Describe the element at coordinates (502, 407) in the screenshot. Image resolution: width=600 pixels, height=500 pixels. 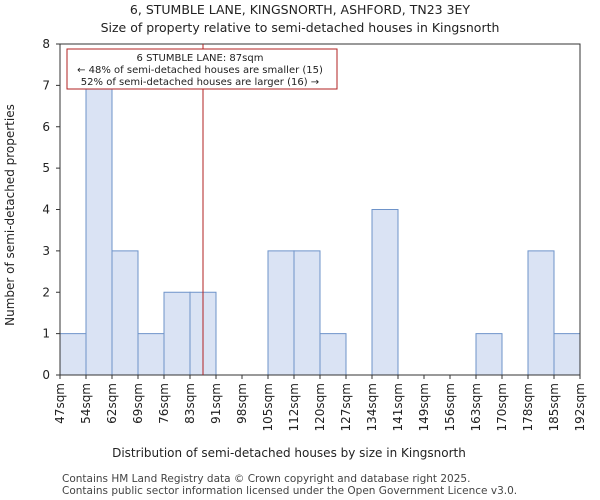
I see `x-tick-label: 170sqm` at that location.